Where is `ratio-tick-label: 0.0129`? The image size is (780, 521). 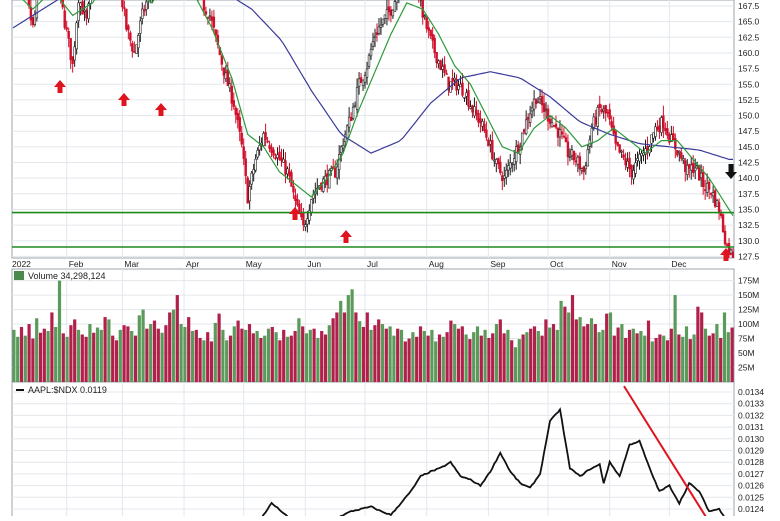
ratio-tick-label: 0.0129 is located at coordinates (751, 451).